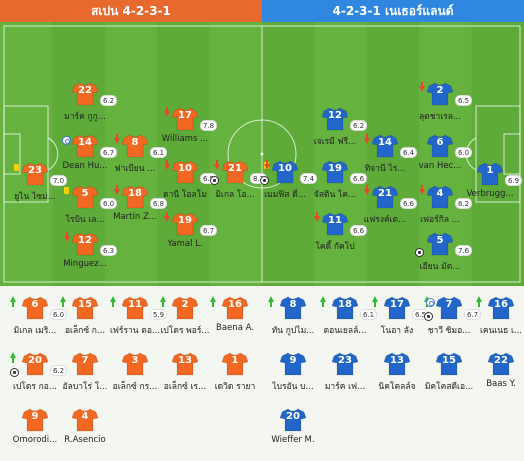 The width and height of the screenshot is (524, 461). I want to click on shirt-icon: 1, so click(490, 174).